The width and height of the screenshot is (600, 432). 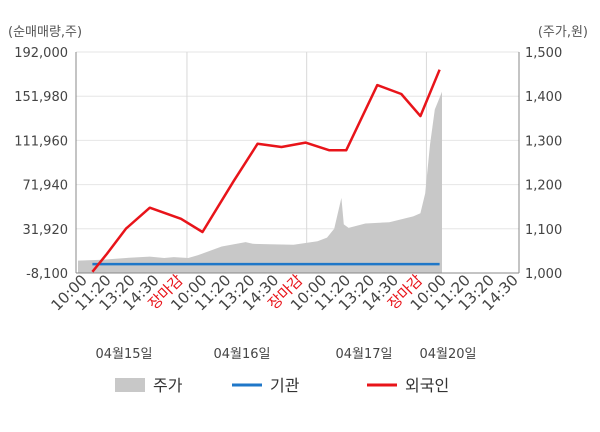 What do you see at coordinates (543, 230) in the screenshot?
I see `right-tick-label: 1,100` at bounding box center [543, 230].